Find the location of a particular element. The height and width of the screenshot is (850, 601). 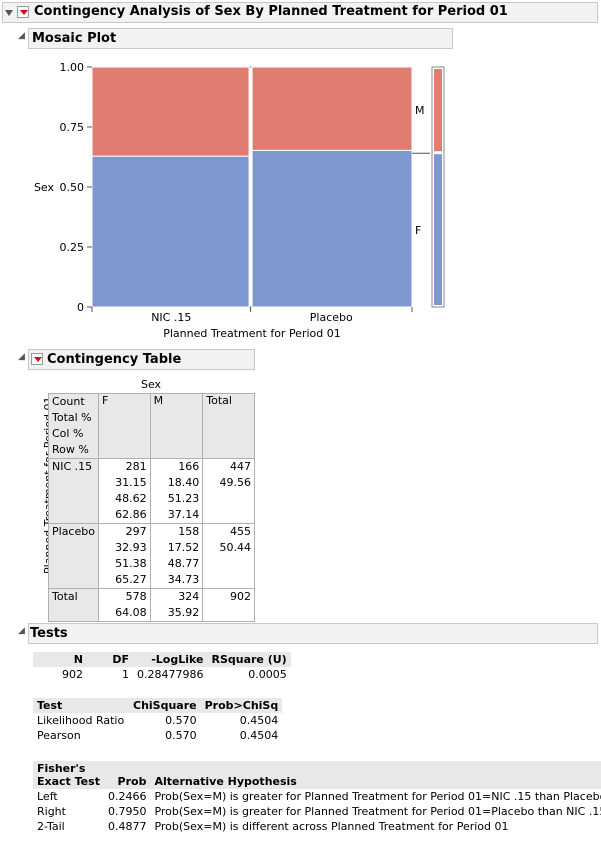

cell-nic-f: 281 31.15 48.62 62.86 is located at coordinates (124, 491).